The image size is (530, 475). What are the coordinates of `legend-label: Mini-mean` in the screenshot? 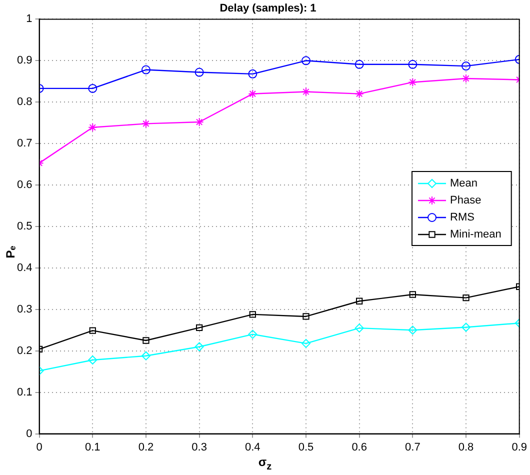 It's located at (476, 234).